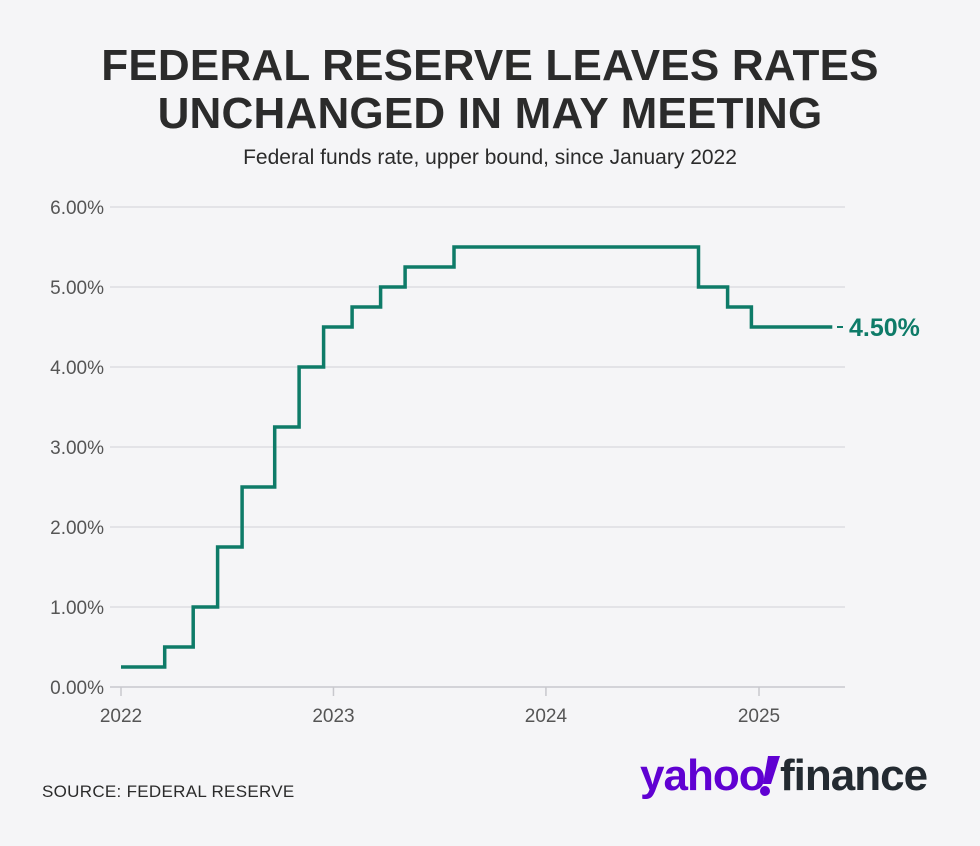 This screenshot has width=980, height=846. I want to click on x-tick-label: 2023, so click(333, 716).